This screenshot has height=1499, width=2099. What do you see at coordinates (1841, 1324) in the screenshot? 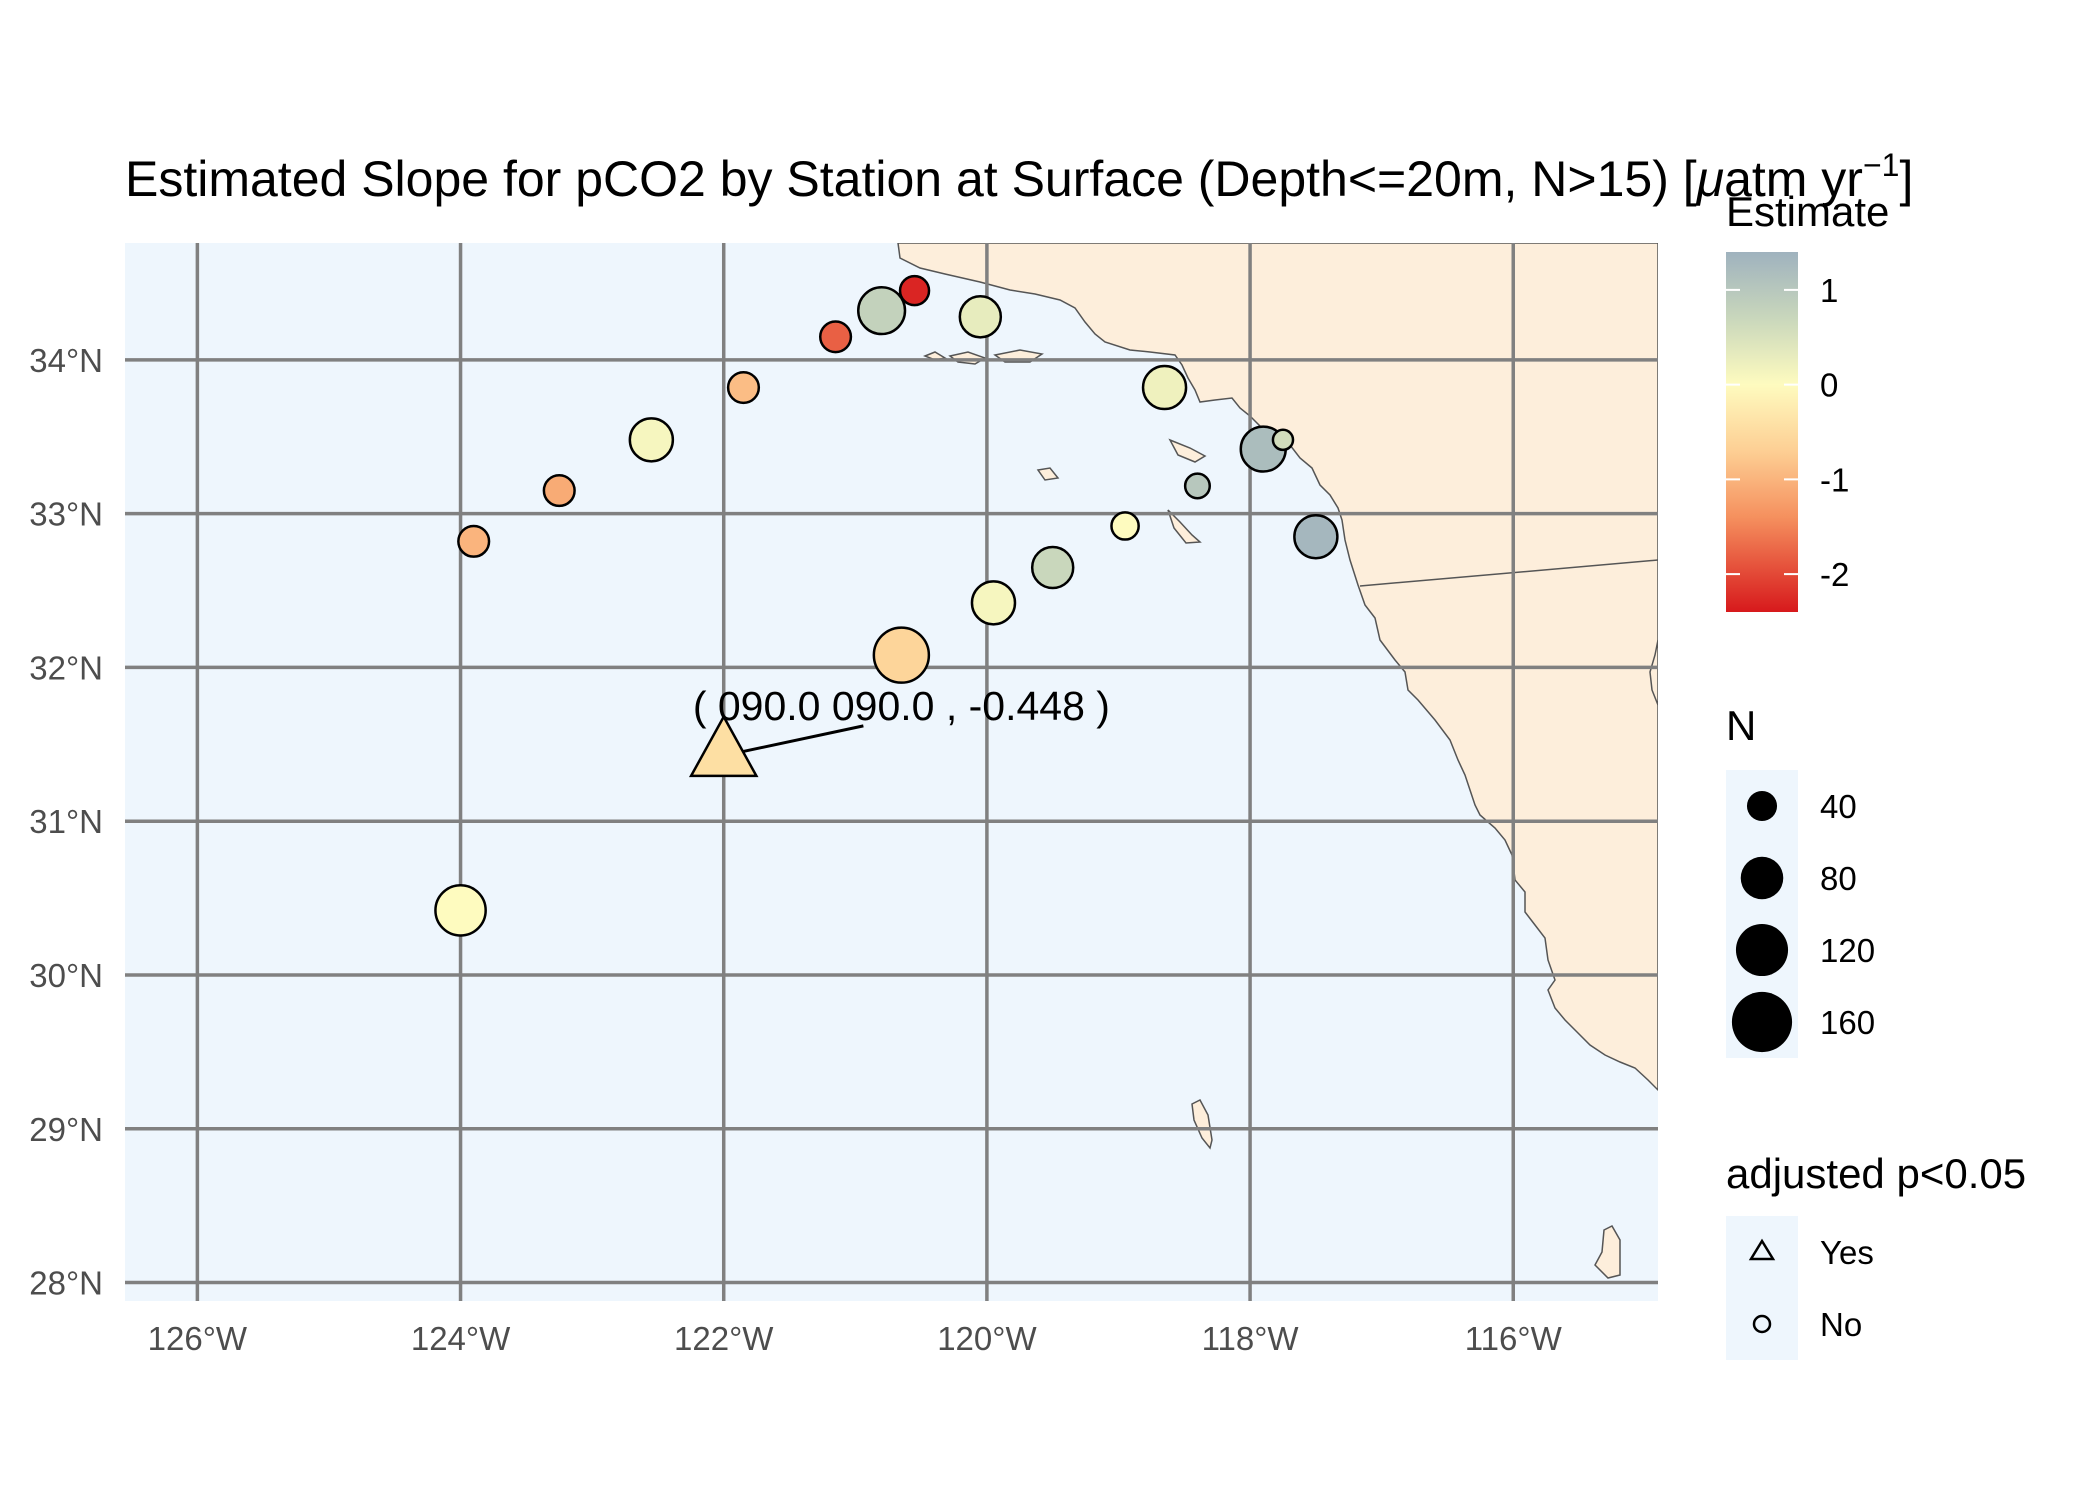
I see `legend-shape-label: No` at bounding box center [1841, 1324].